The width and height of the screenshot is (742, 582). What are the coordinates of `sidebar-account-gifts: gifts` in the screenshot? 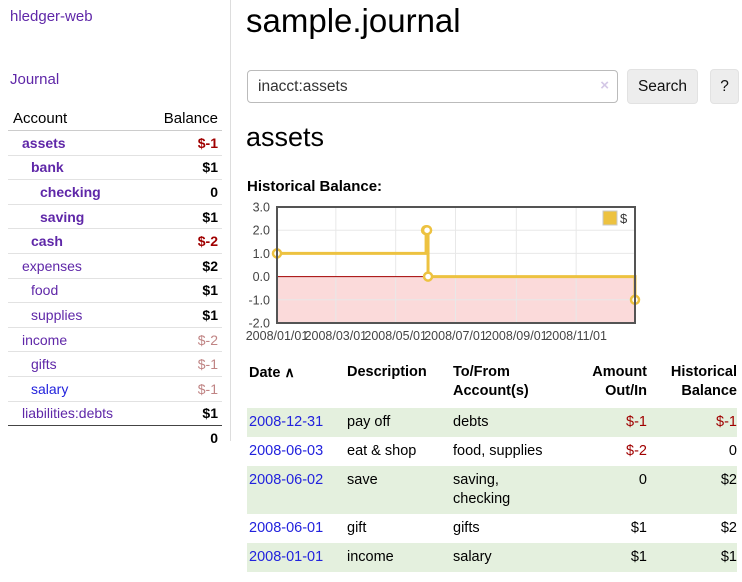 It's located at (44, 364).